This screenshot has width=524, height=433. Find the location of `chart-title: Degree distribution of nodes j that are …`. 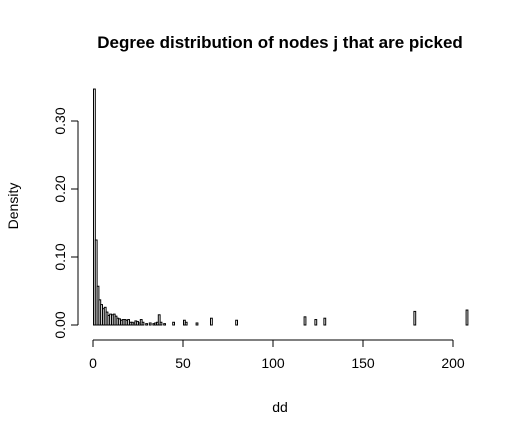

chart-title: Degree distribution of nodes j that are … is located at coordinates (280, 42).